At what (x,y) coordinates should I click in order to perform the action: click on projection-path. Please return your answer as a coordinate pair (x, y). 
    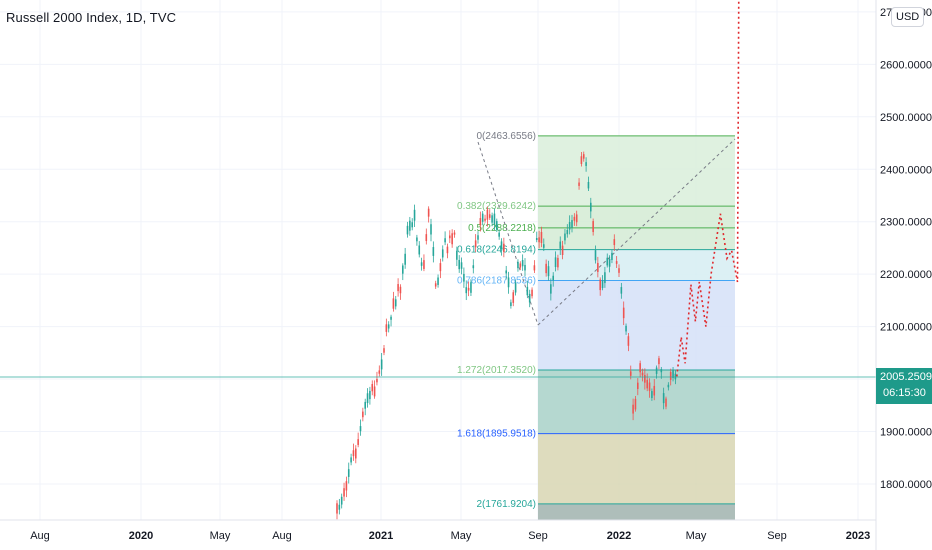
    Looking at the image, I should click on (711, 188).